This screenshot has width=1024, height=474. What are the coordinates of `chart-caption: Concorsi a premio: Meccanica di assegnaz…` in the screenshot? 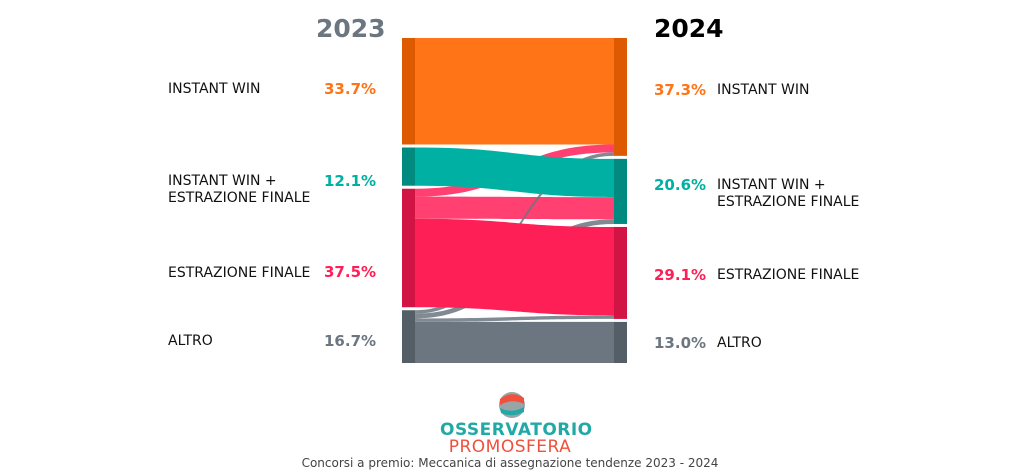 It's located at (510, 463).